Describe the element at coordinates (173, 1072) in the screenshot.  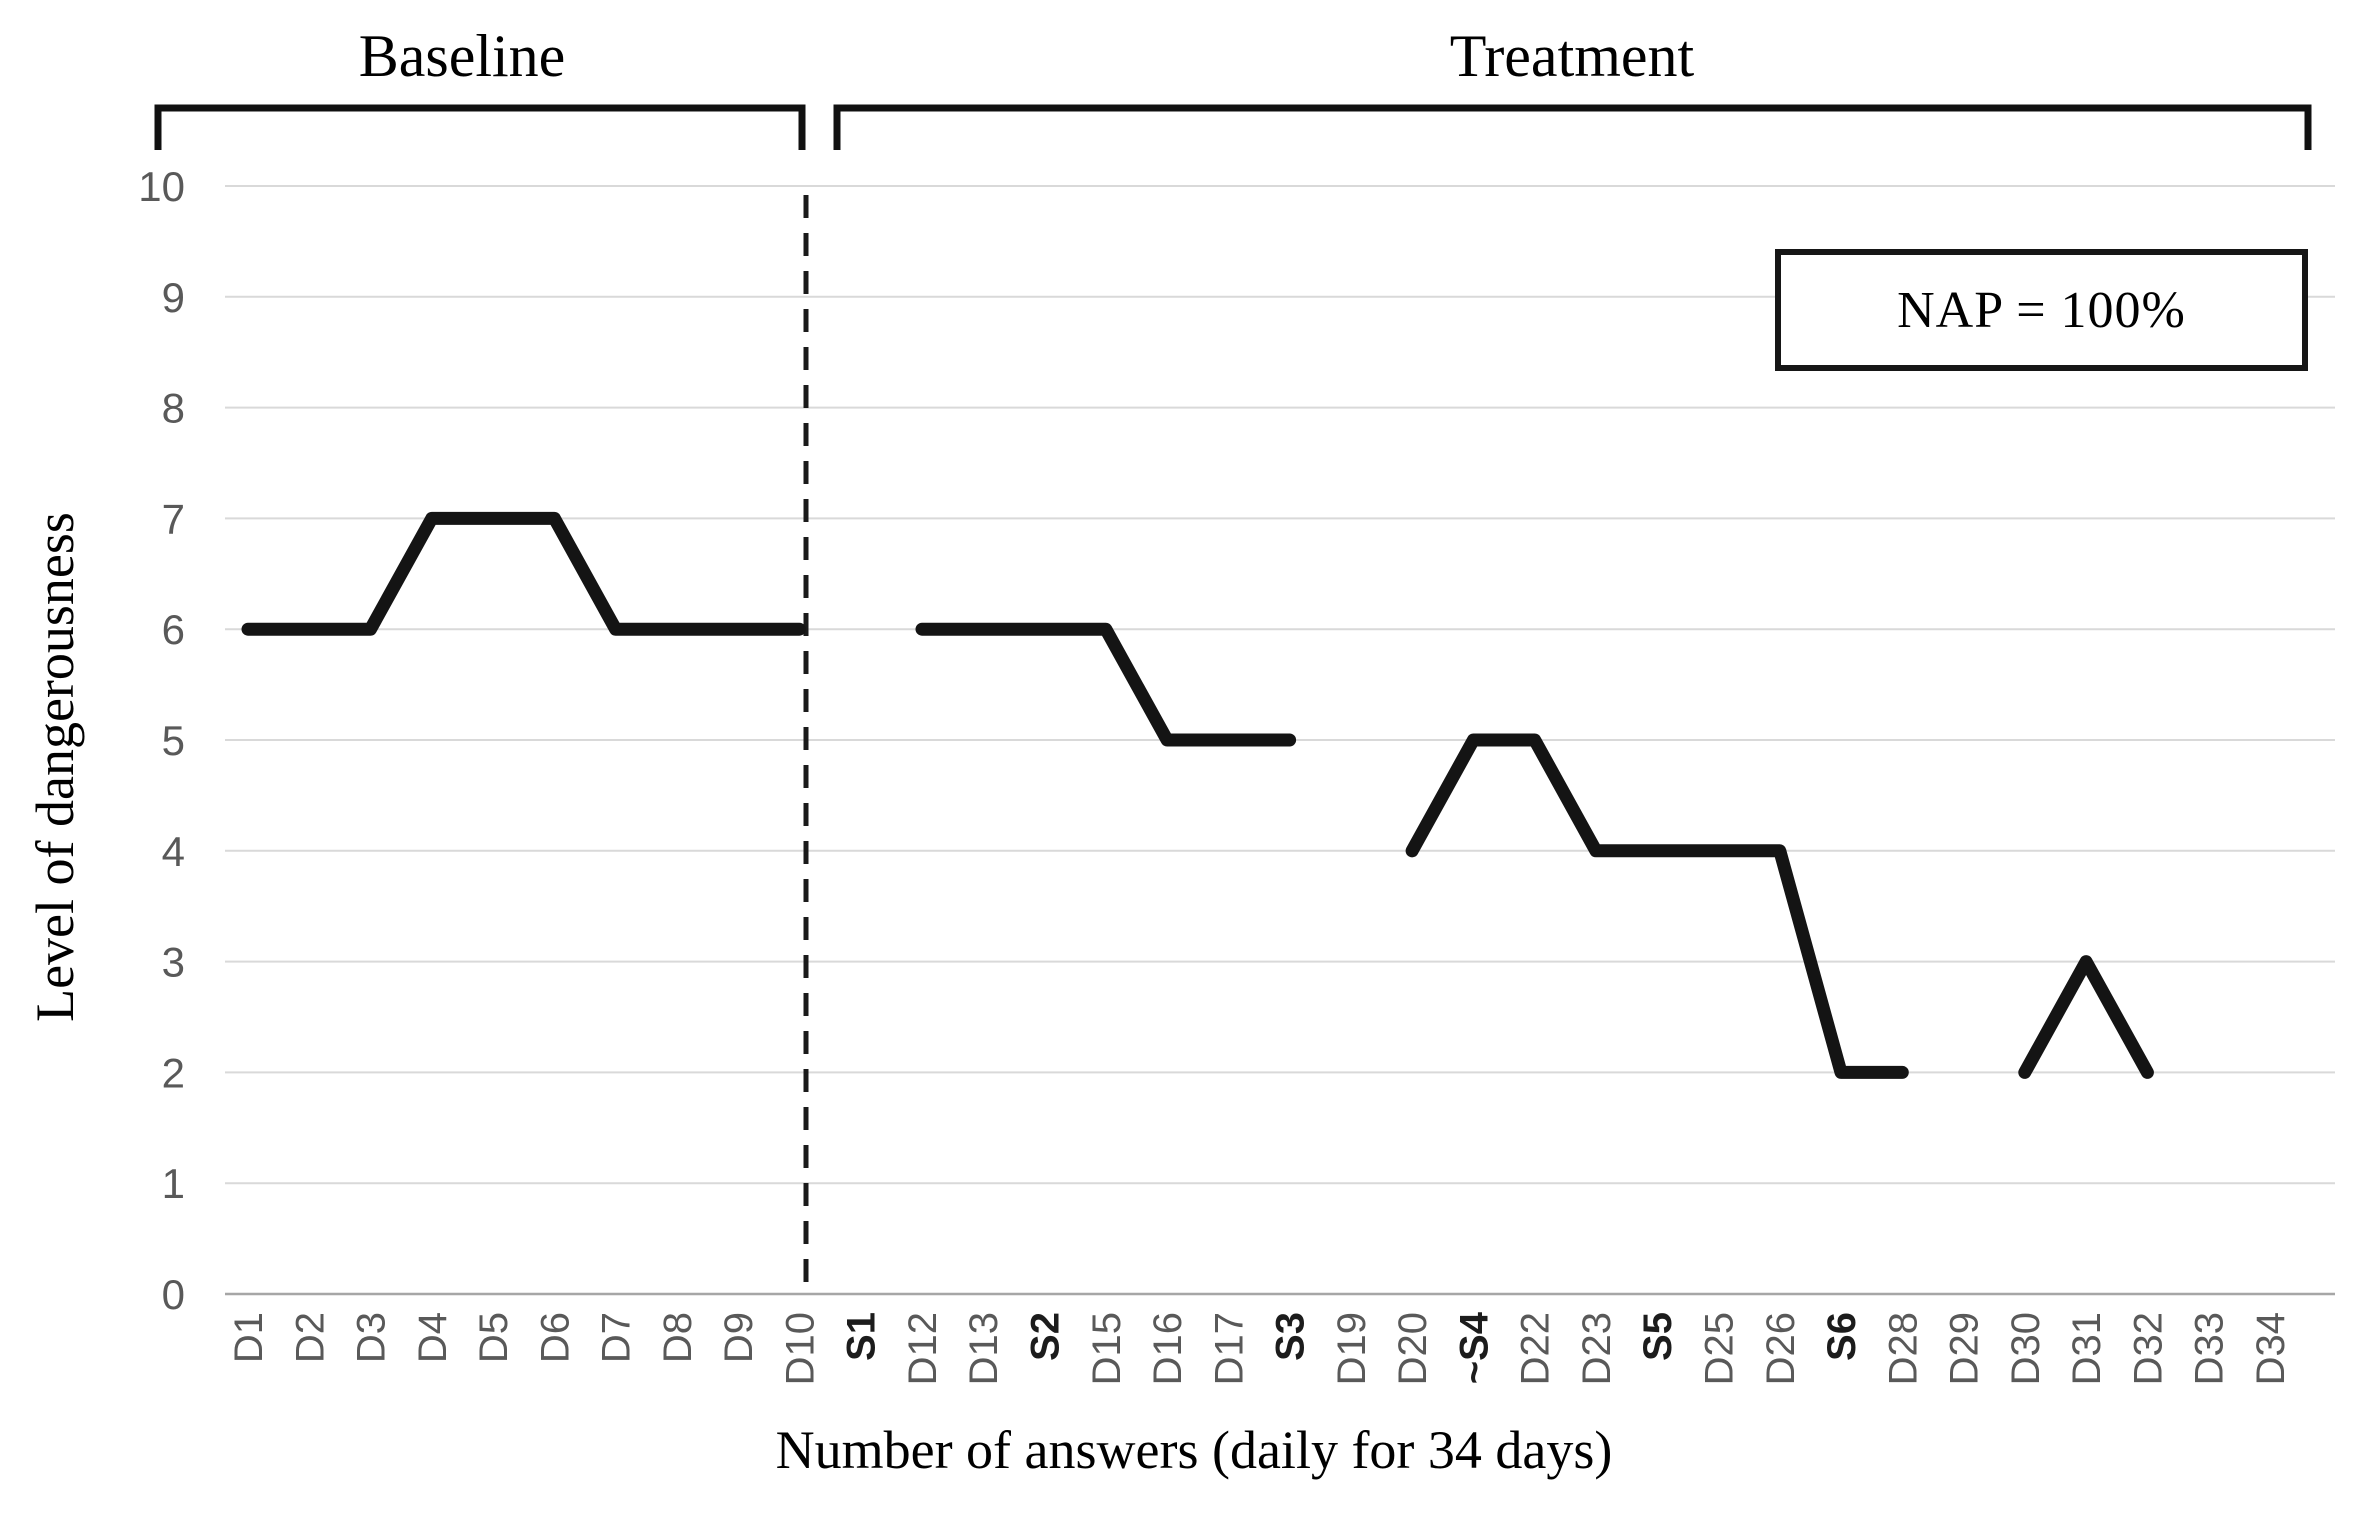
I see `y-tick-label: 2` at that location.